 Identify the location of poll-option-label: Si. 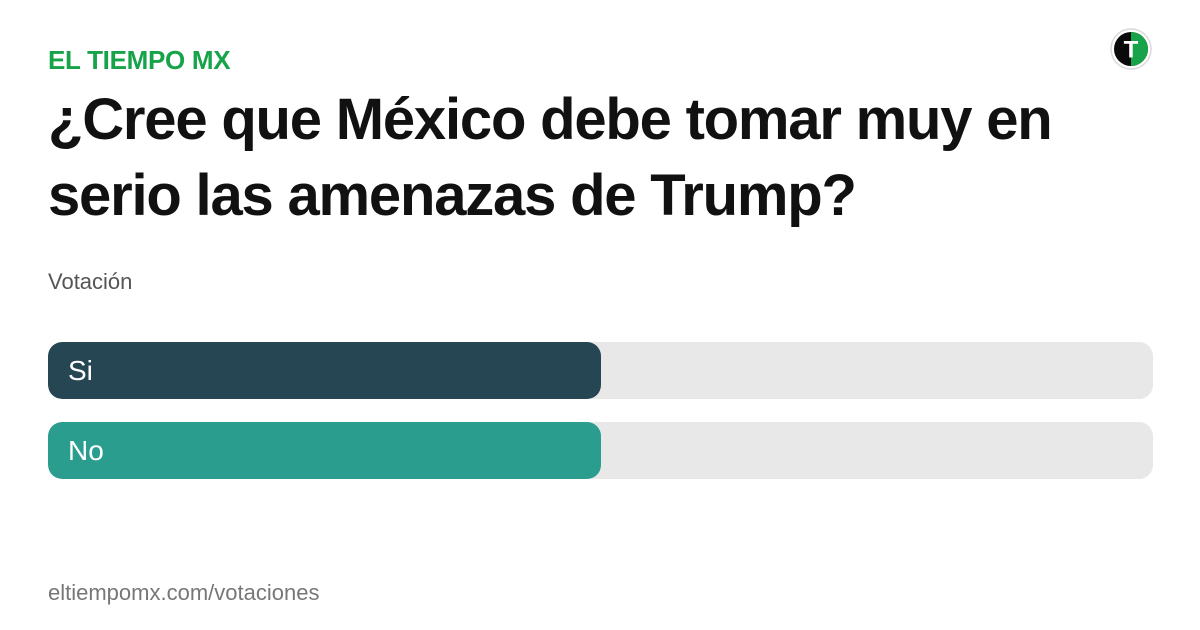
(80, 370).